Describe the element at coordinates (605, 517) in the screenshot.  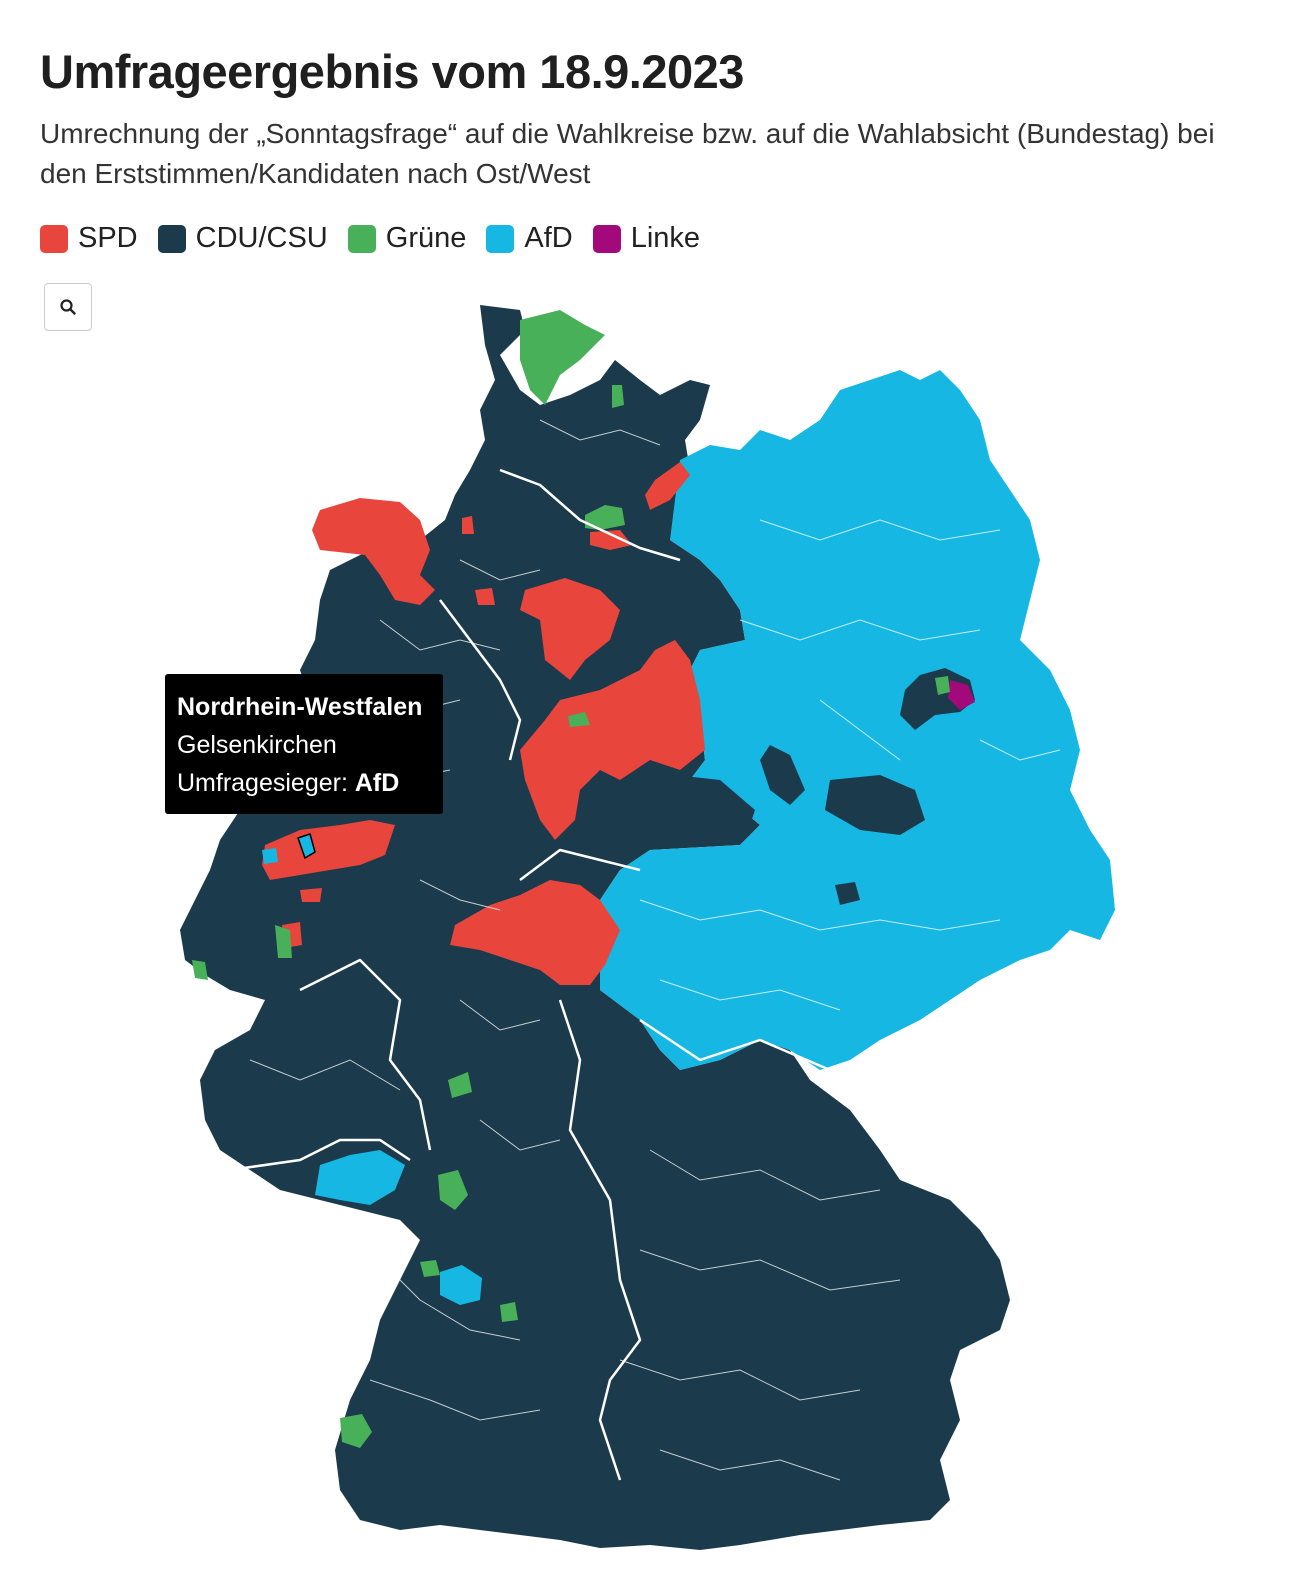
I see `map-region-gruene-hamburg` at that location.